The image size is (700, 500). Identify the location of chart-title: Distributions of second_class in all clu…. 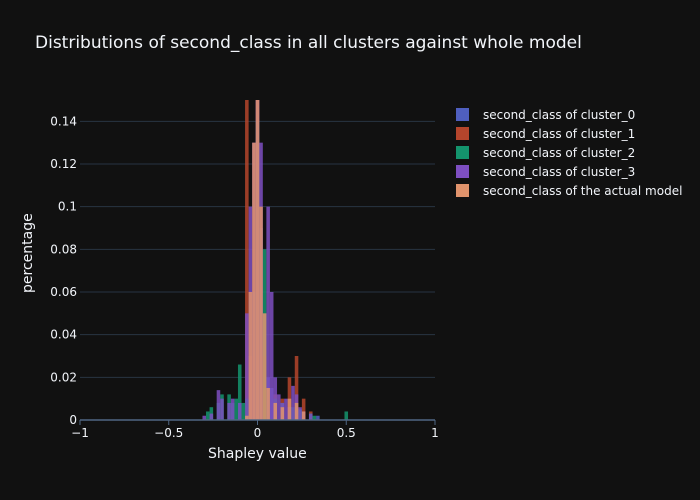
(308, 43).